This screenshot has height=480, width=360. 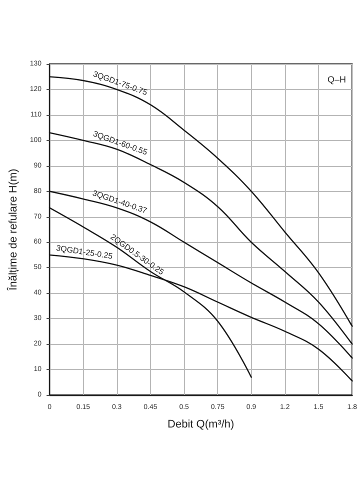 I want to click on annotation: Q–H, so click(x=336, y=79).